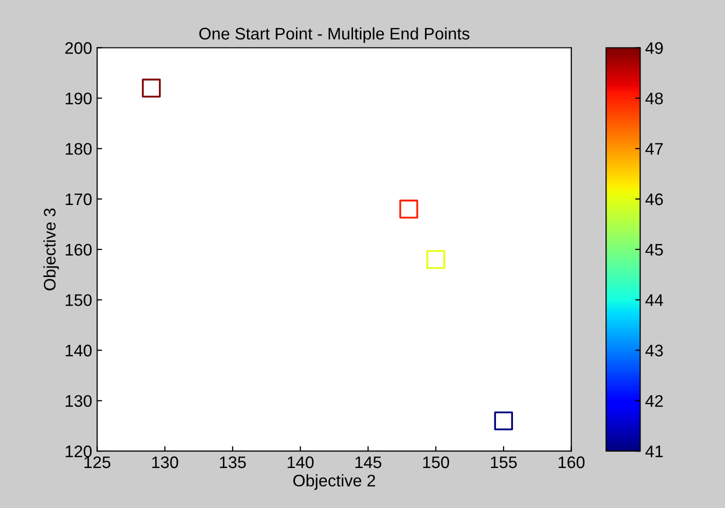 The height and width of the screenshot is (508, 725). Describe the element at coordinates (51, 249) in the screenshot. I see `y-axis-title: Objective 3` at that location.